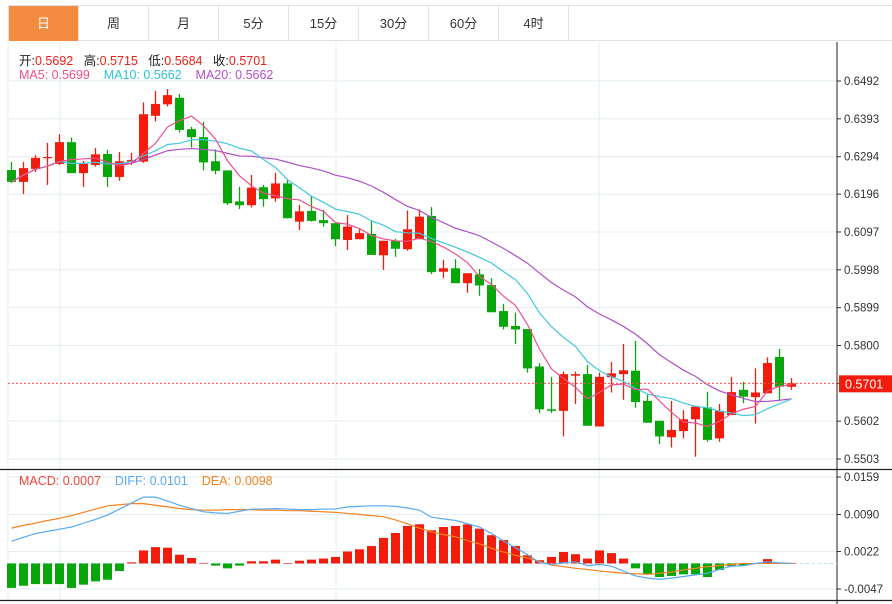 The width and height of the screenshot is (892, 604). Describe the element at coordinates (863, 590) in the screenshot. I see `macd-tick-label: -0.0047` at that location.